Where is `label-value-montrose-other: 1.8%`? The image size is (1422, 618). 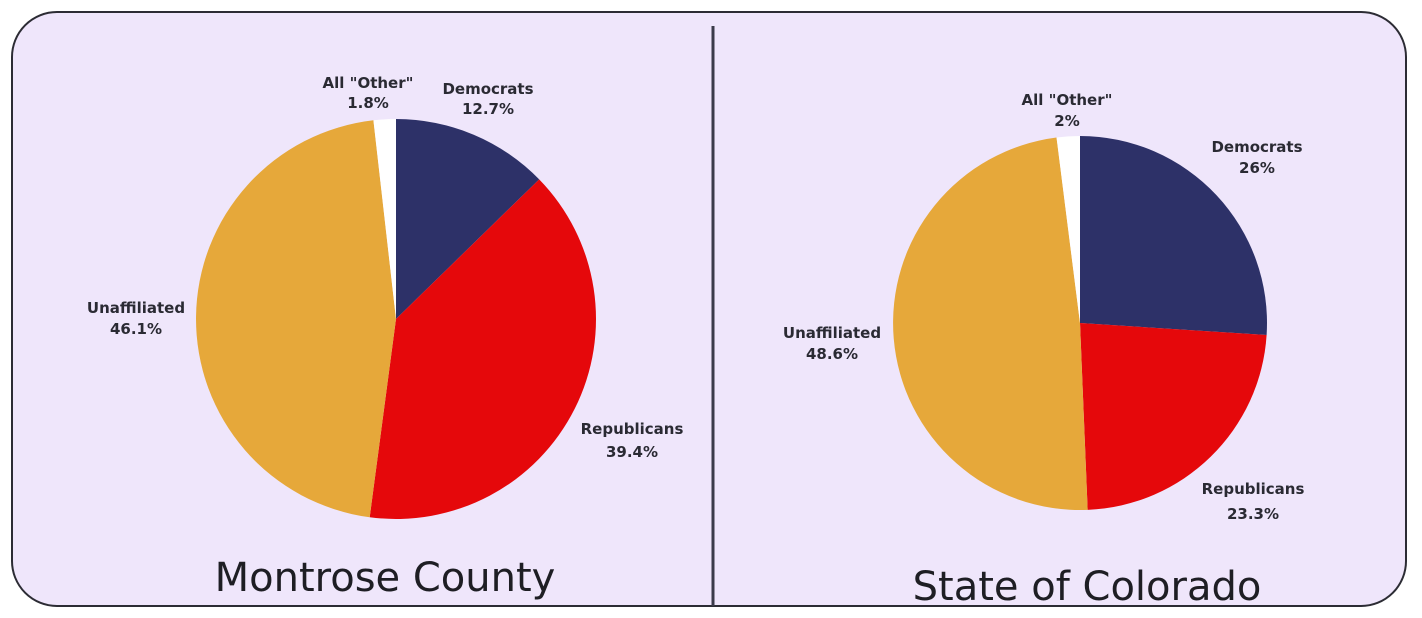 label-value-montrose-other: 1.8% is located at coordinates (368, 103).